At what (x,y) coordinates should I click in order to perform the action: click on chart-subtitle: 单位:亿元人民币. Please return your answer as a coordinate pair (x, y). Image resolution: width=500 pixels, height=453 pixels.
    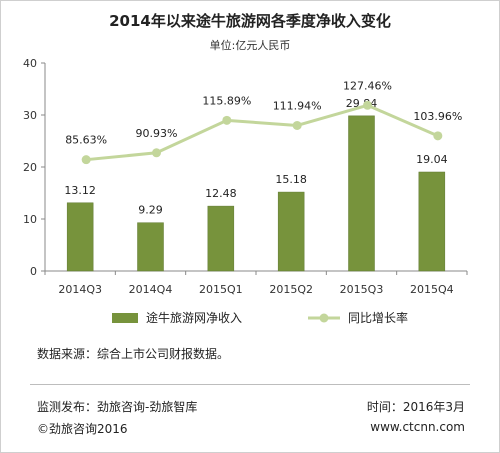
    Looking at the image, I should click on (250, 45).